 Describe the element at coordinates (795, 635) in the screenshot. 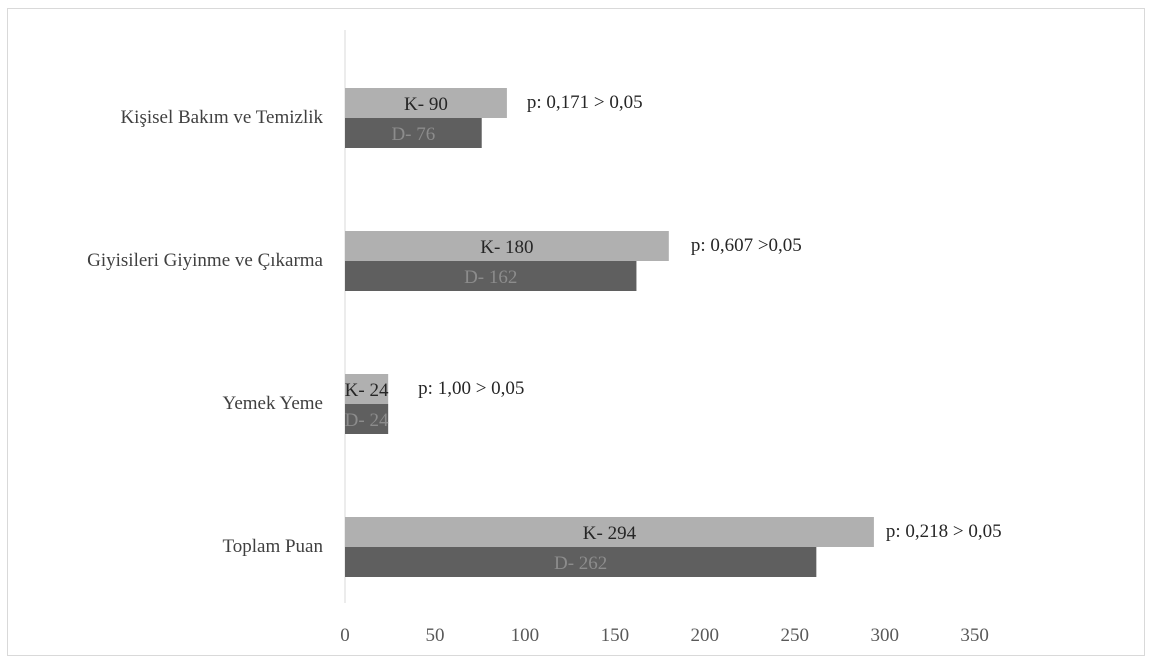

I see `x-tick-label: 250` at that location.